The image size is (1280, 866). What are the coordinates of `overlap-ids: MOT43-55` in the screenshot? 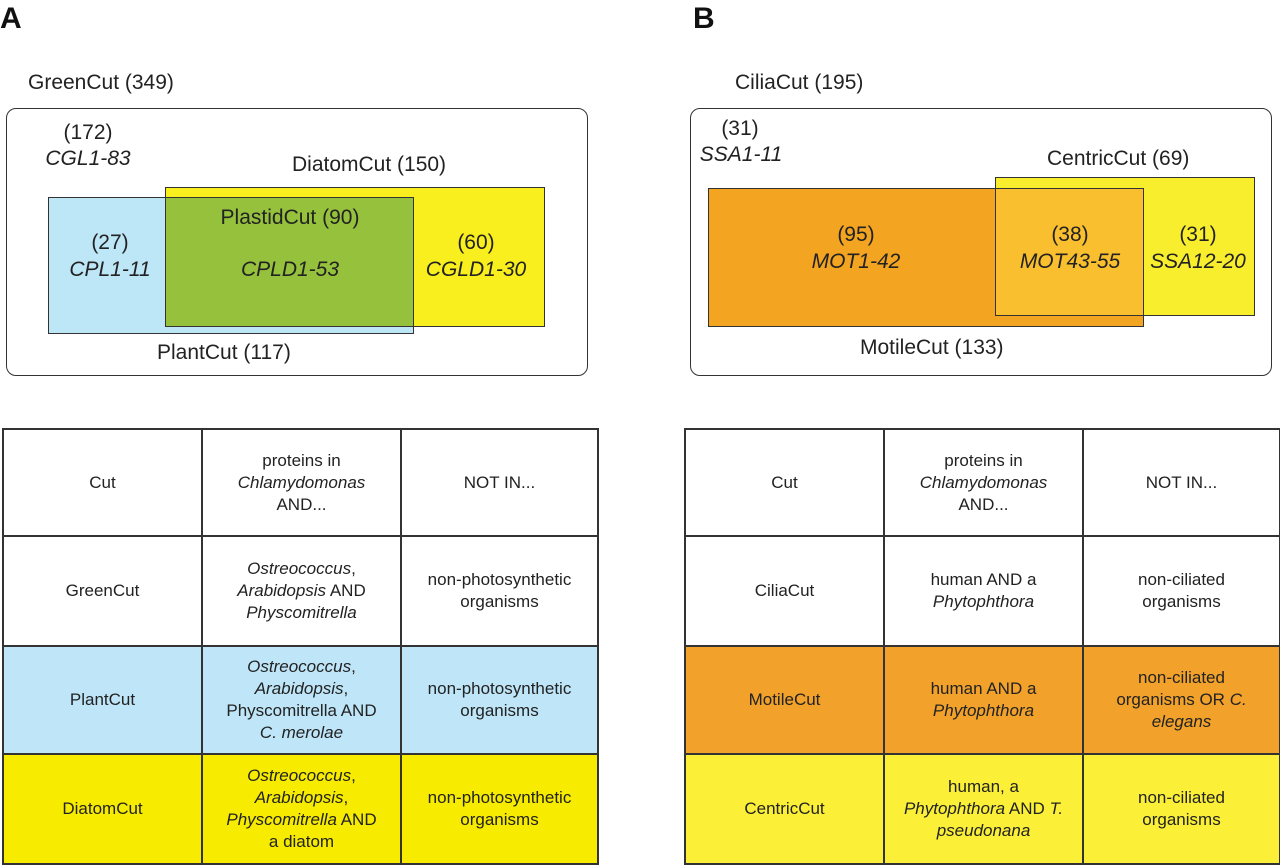 It's located at (1070, 261).